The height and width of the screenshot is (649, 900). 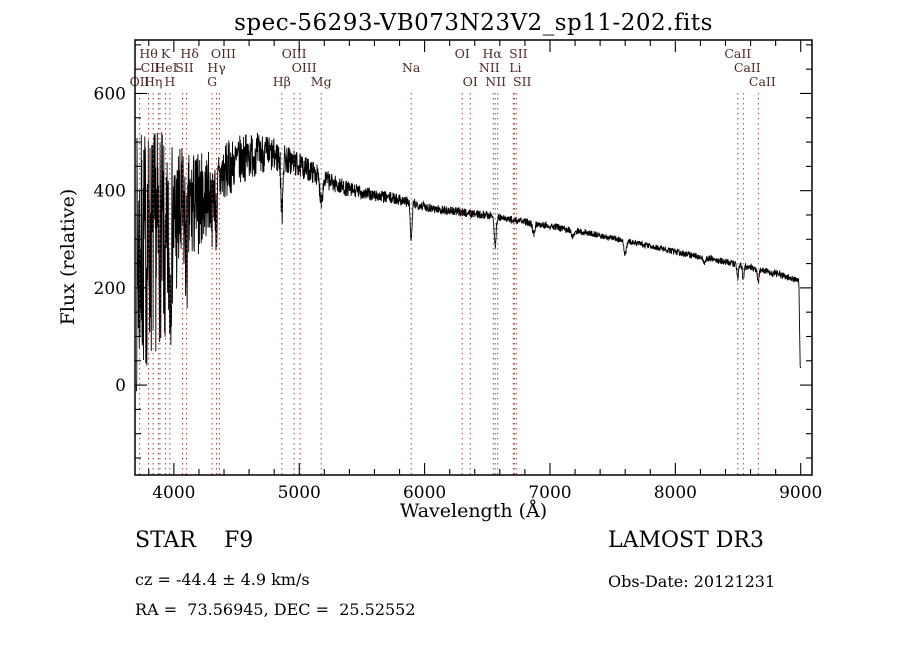 What do you see at coordinates (299, 493) in the screenshot?
I see `x-tick-label: 5000` at bounding box center [299, 493].